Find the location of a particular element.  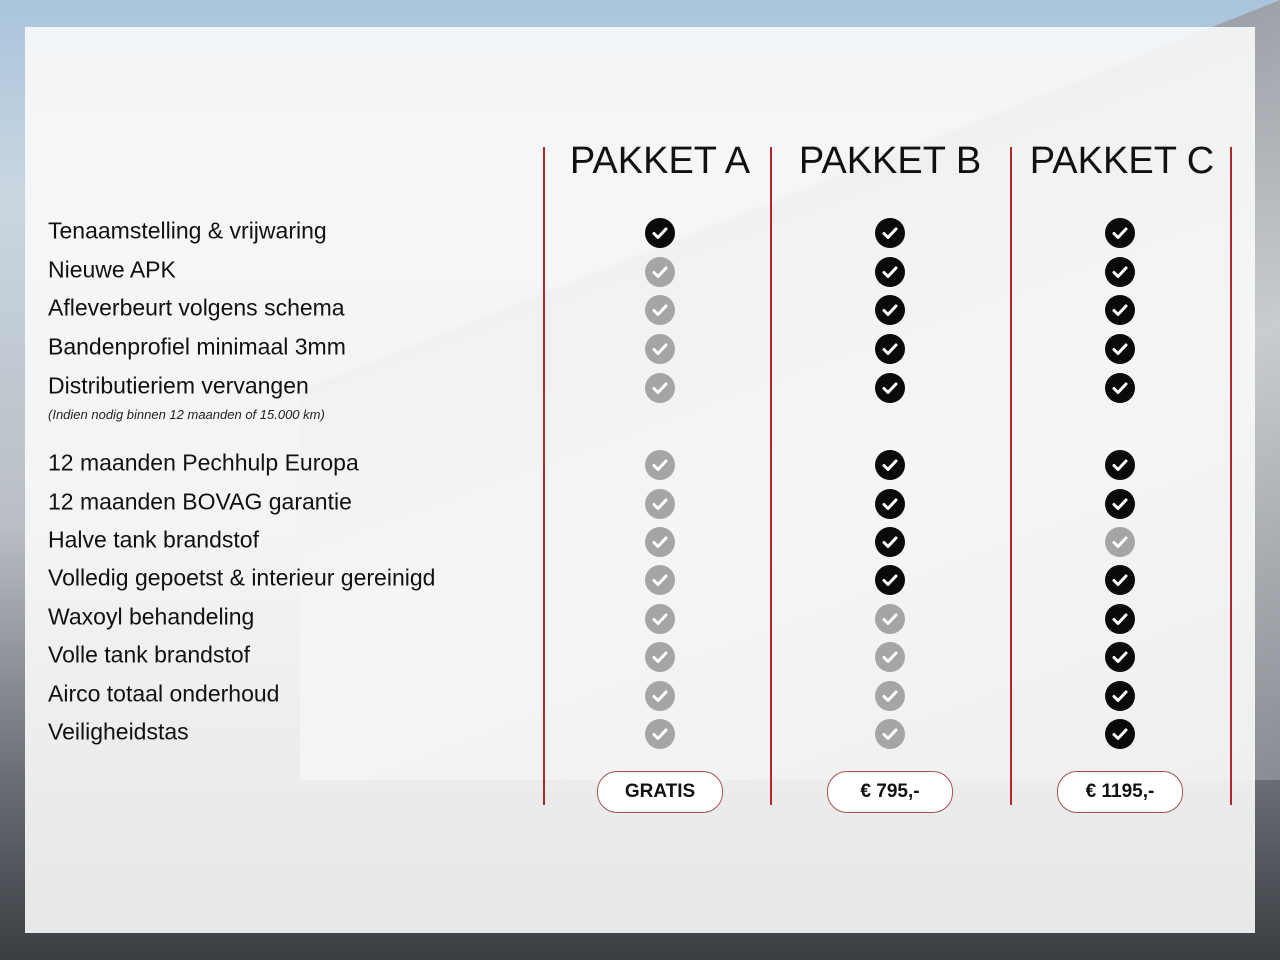

feature-label: Bandenprofiel minimaal 3mm is located at coordinates (197, 346).